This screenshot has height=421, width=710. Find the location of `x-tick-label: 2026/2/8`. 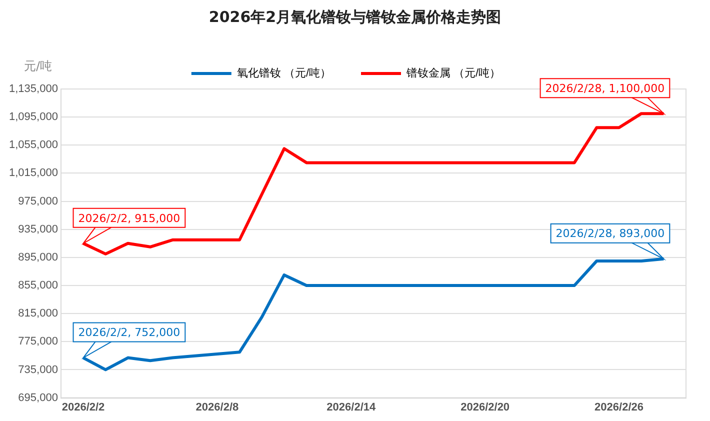

x-tick-label: 2026/2/8 is located at coordinates (217, 407).